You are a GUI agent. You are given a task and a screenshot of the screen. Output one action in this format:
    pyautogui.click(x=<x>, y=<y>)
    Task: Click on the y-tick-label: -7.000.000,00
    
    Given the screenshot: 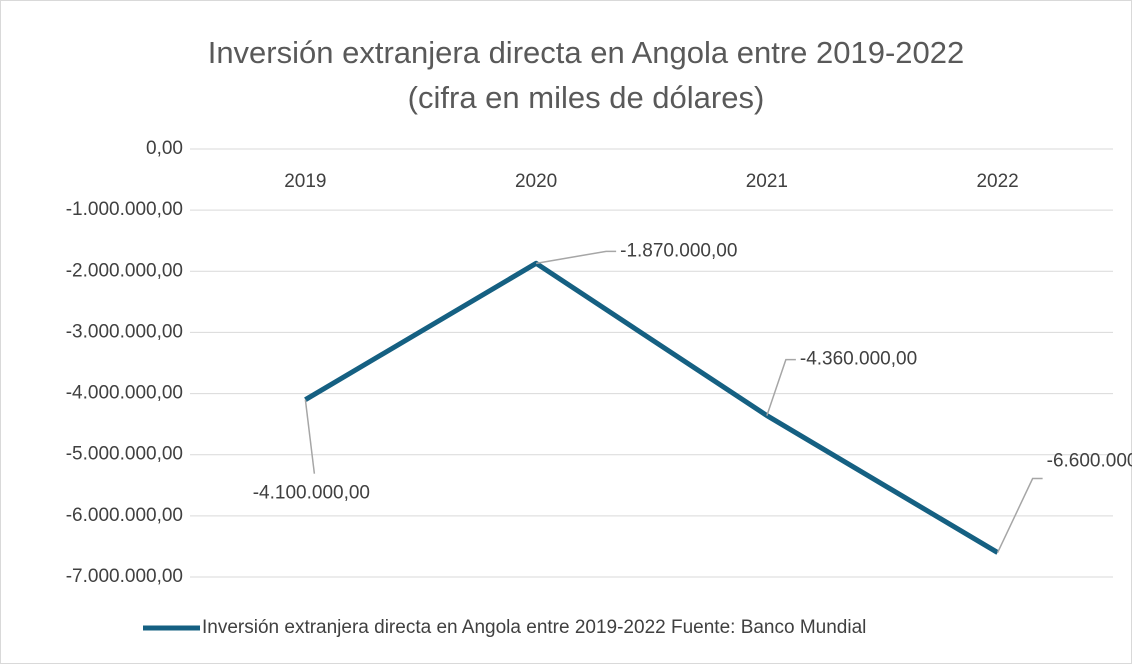 What is the action you would take?
    pyautogui.click(x=124, y=576)
    